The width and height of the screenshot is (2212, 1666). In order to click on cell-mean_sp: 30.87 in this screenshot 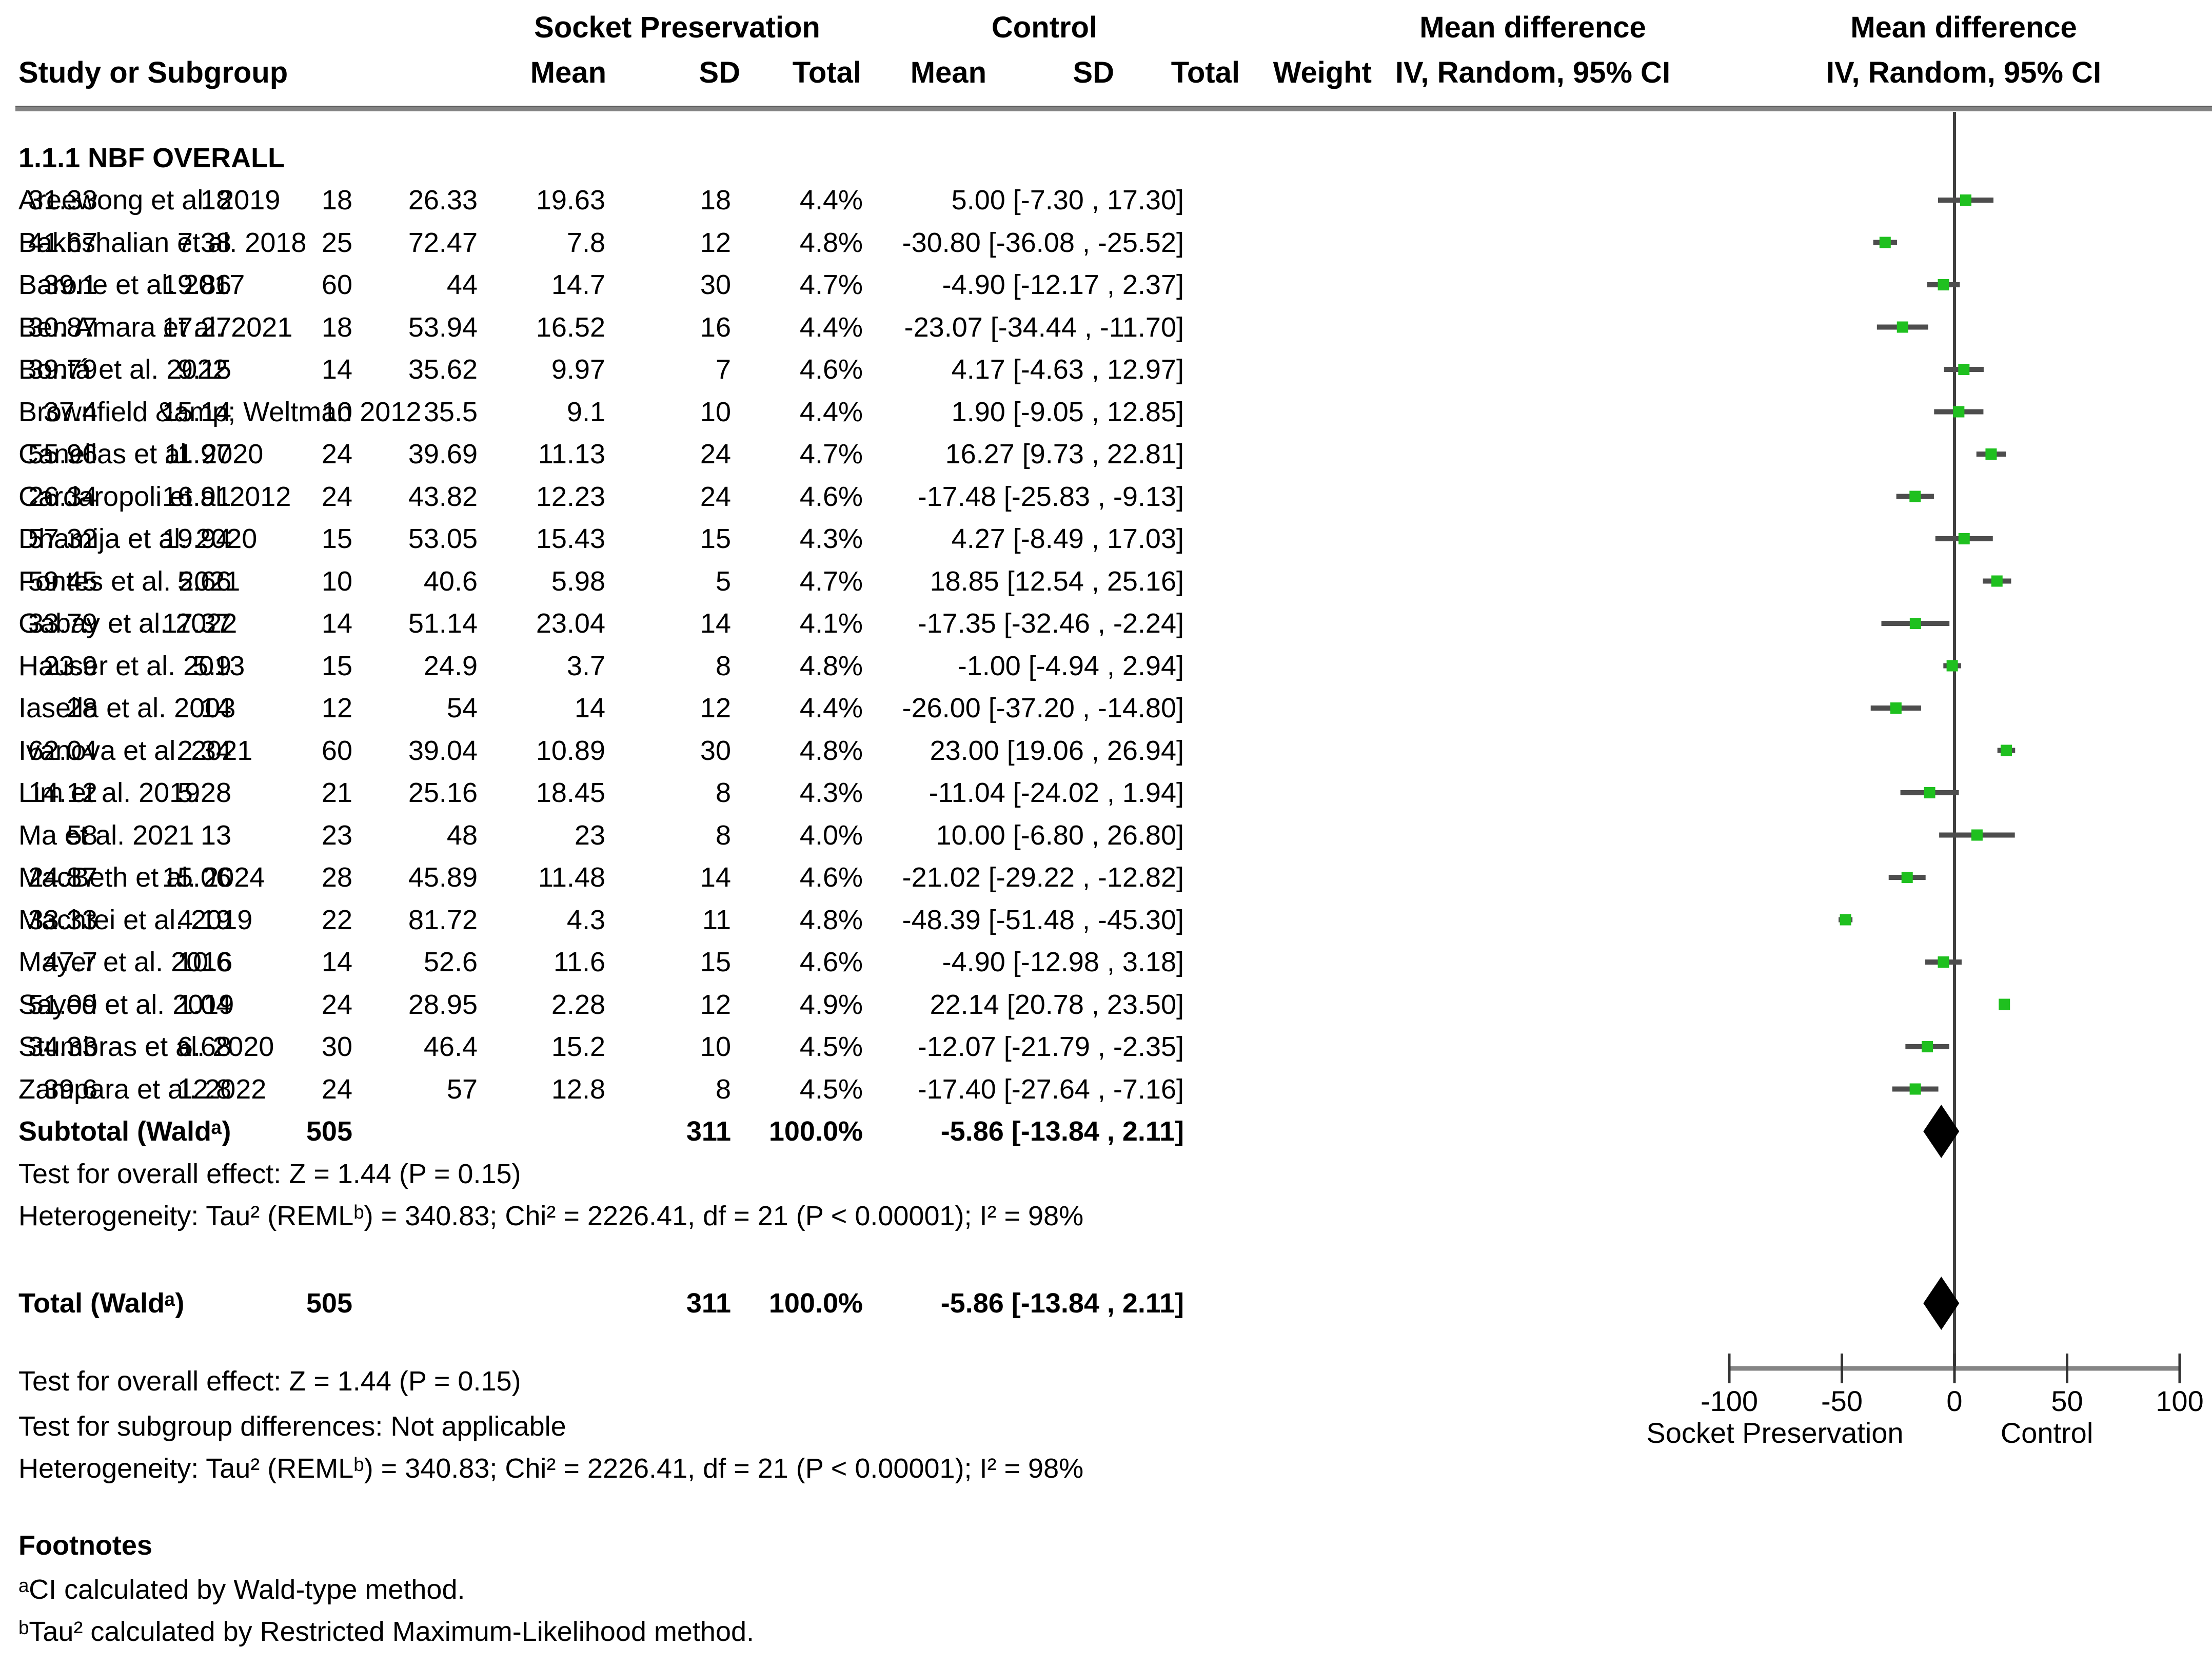, I will do `click(62, 327)`.